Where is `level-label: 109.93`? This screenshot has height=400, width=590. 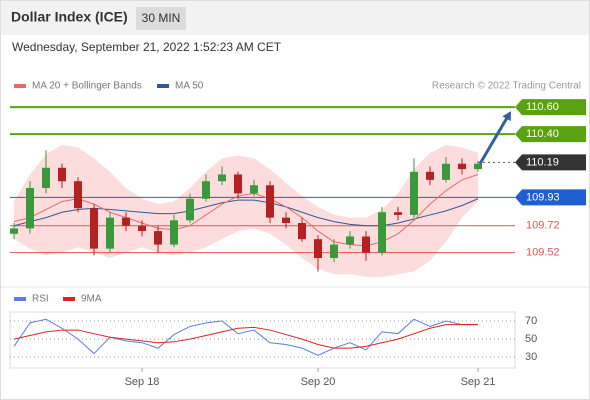 level-label: 109.93 is located at coordinates (543, 197).